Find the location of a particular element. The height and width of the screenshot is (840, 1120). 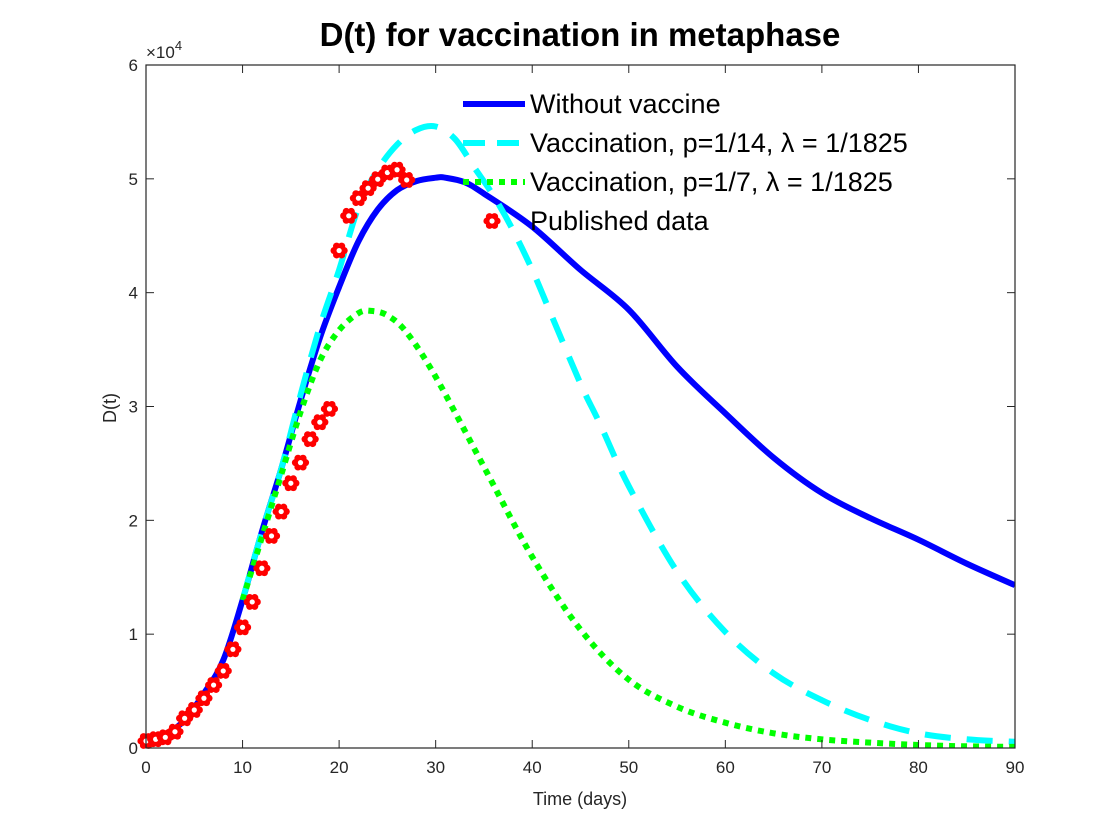

legend-item: Vaccination, p=1/14, λ = 1/1825 is located at coordinates (685, 143).